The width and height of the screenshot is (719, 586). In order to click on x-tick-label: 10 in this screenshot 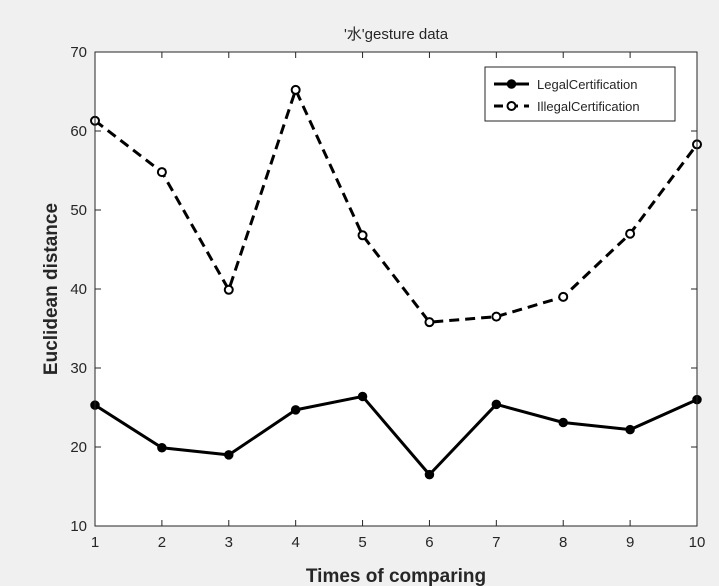, I will do `click(697, 542)`.